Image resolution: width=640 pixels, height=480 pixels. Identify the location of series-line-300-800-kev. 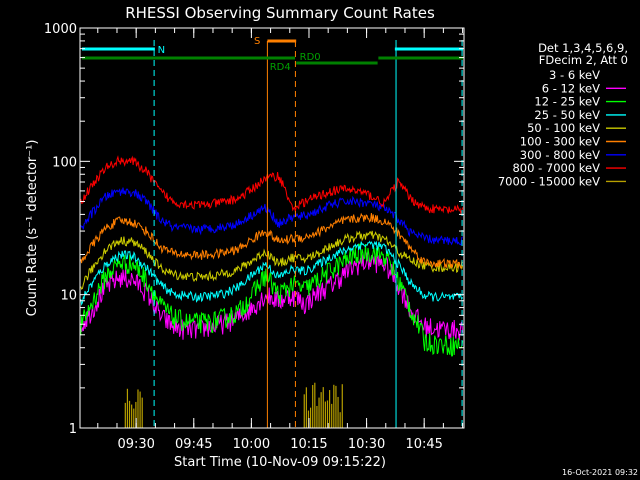
(271, 216).